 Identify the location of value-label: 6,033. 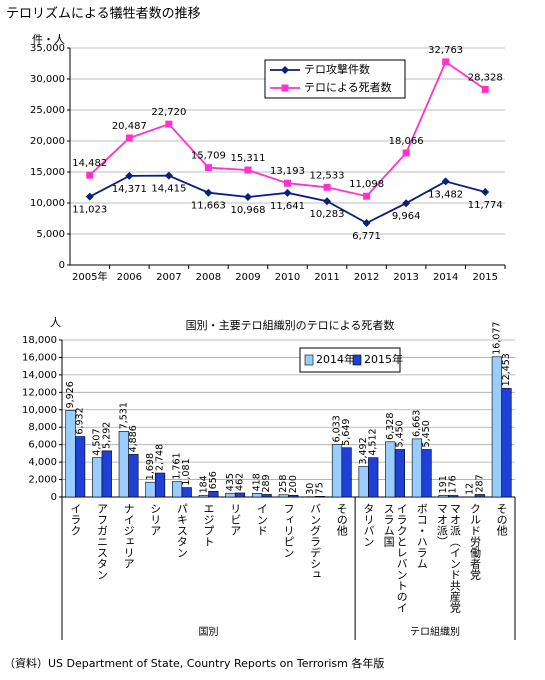
(336, 428).